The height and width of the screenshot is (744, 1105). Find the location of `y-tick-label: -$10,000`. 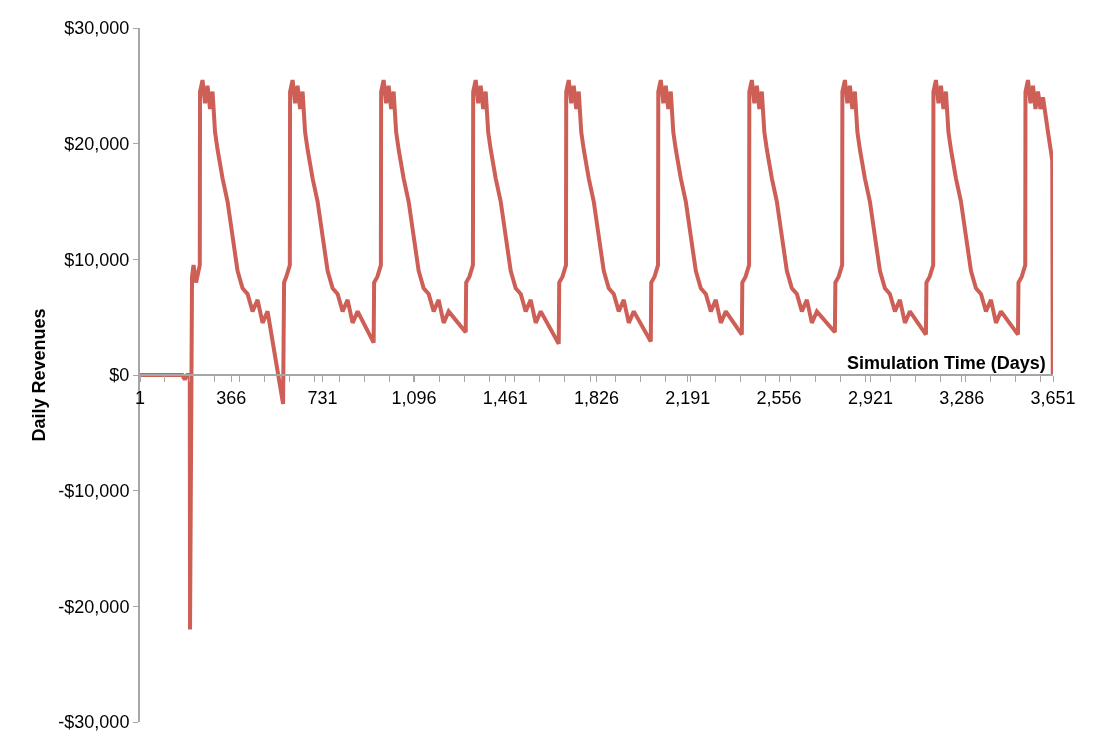

y-tick-label: -$10,000 is located at coordinates (94, 490).